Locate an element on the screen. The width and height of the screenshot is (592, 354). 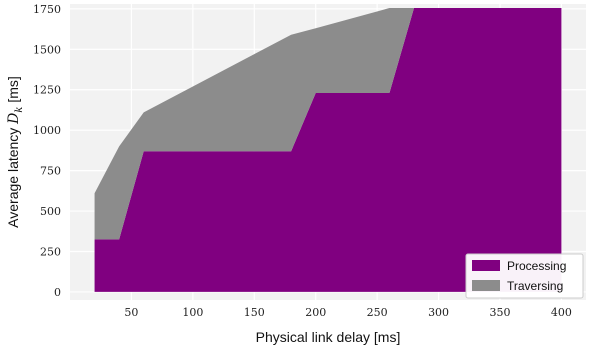
y-axis-label-units: [ms] is located at coordinates (13, 91).